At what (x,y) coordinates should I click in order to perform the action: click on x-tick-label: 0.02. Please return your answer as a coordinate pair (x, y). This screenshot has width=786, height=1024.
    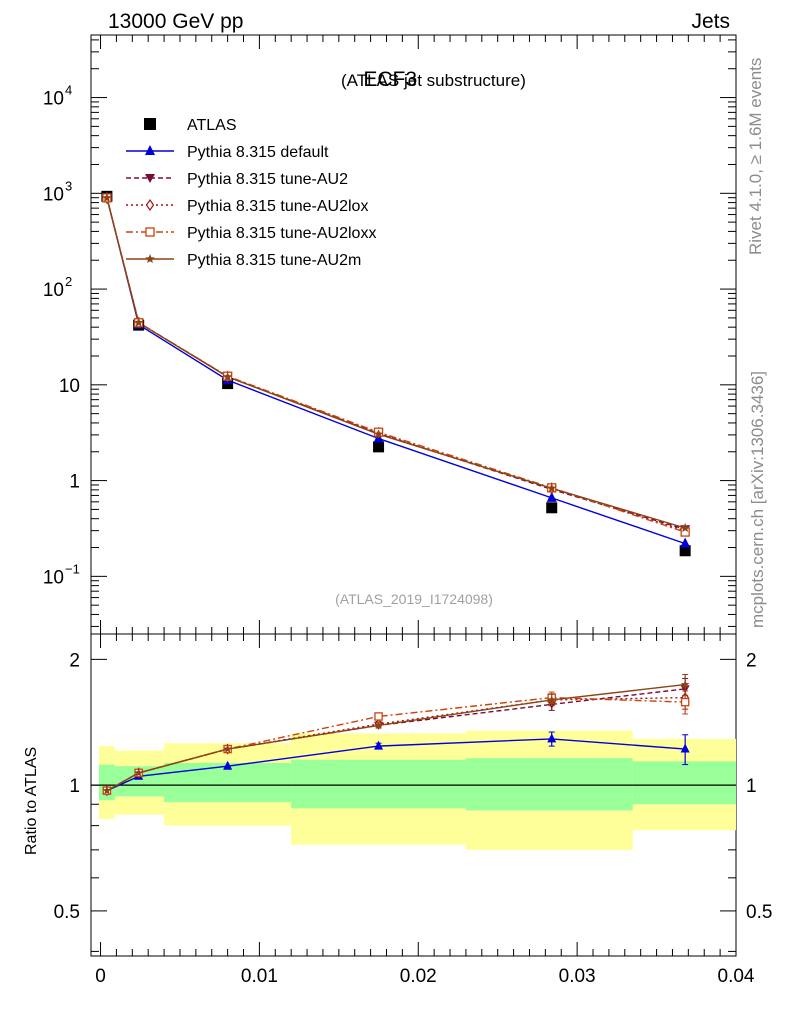
    Looking at the image, I should click on (418, 976).